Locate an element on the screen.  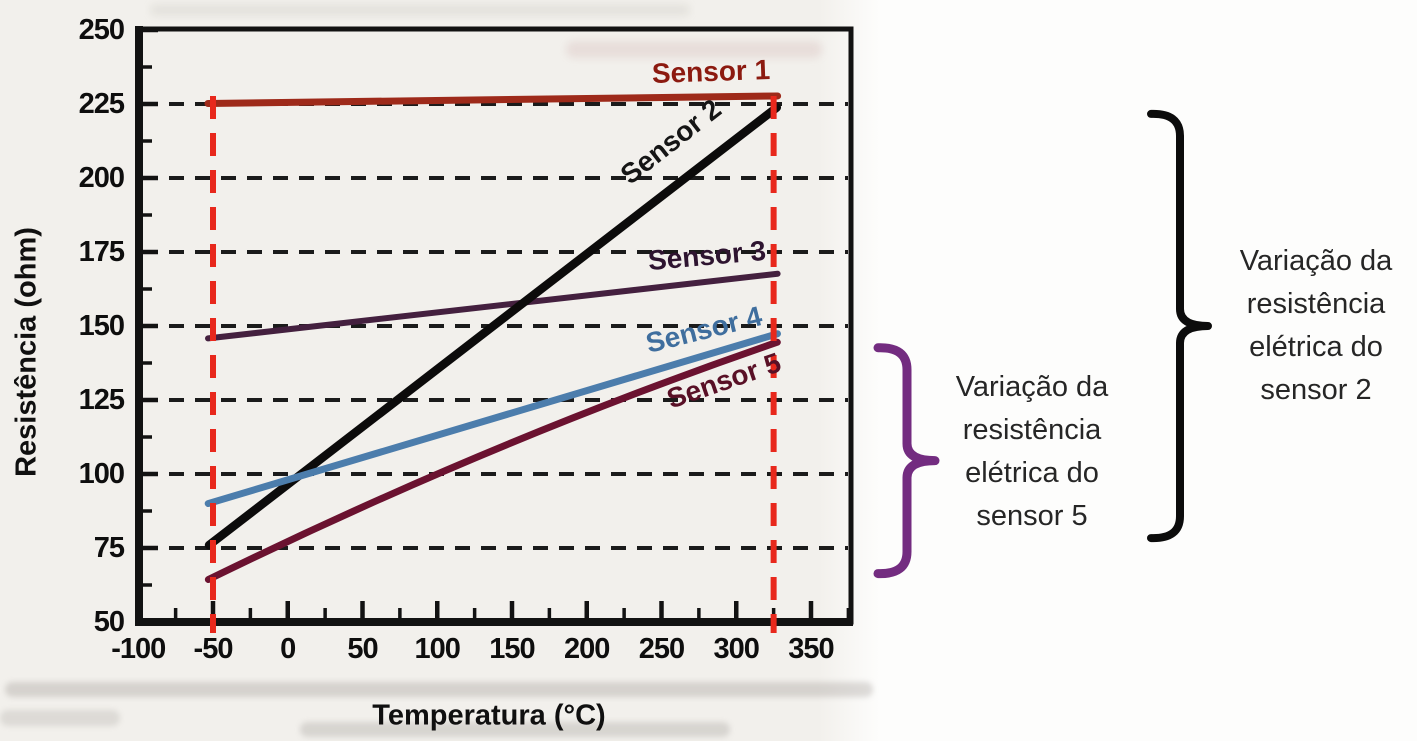
x-tick-label: 350 is located at coordinates (811, 649).